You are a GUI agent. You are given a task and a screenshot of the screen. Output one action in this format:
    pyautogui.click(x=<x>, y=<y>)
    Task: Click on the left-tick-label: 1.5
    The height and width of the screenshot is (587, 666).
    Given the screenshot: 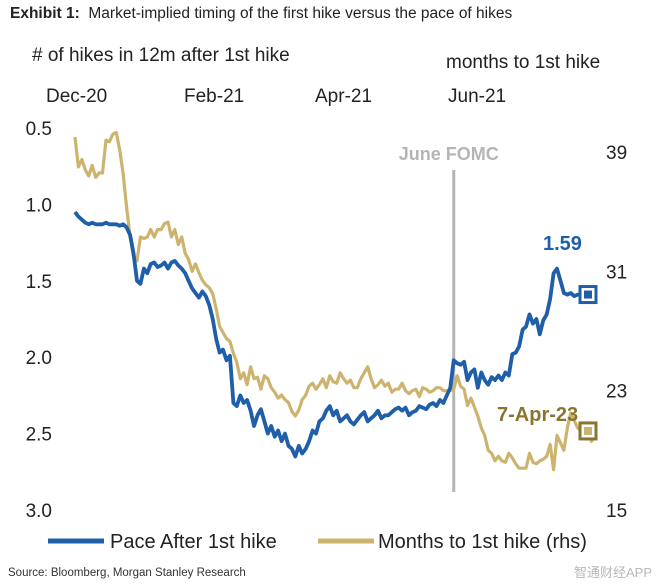 What is the action you would take?
    pyautogui.click(x=39, y=282)
    